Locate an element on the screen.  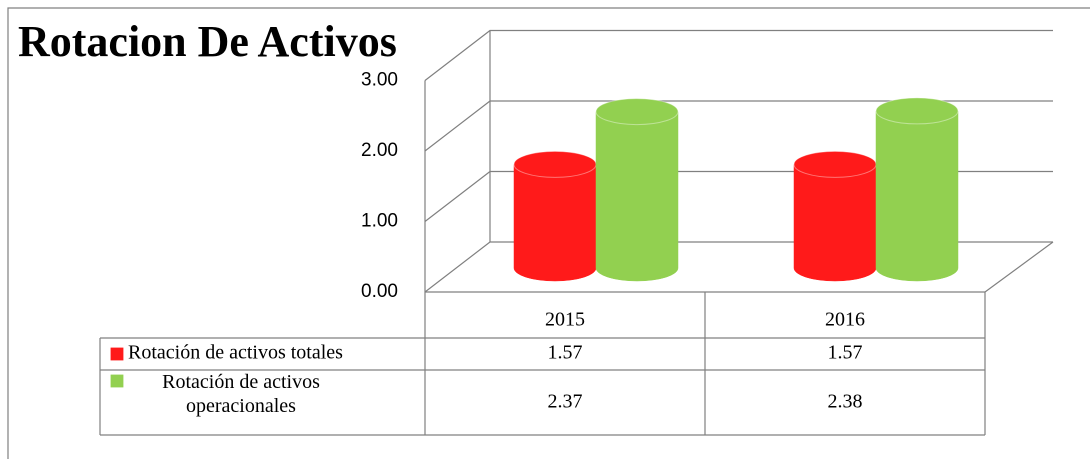
x-tick-label: 2015 is located at coordinates (565, 320).